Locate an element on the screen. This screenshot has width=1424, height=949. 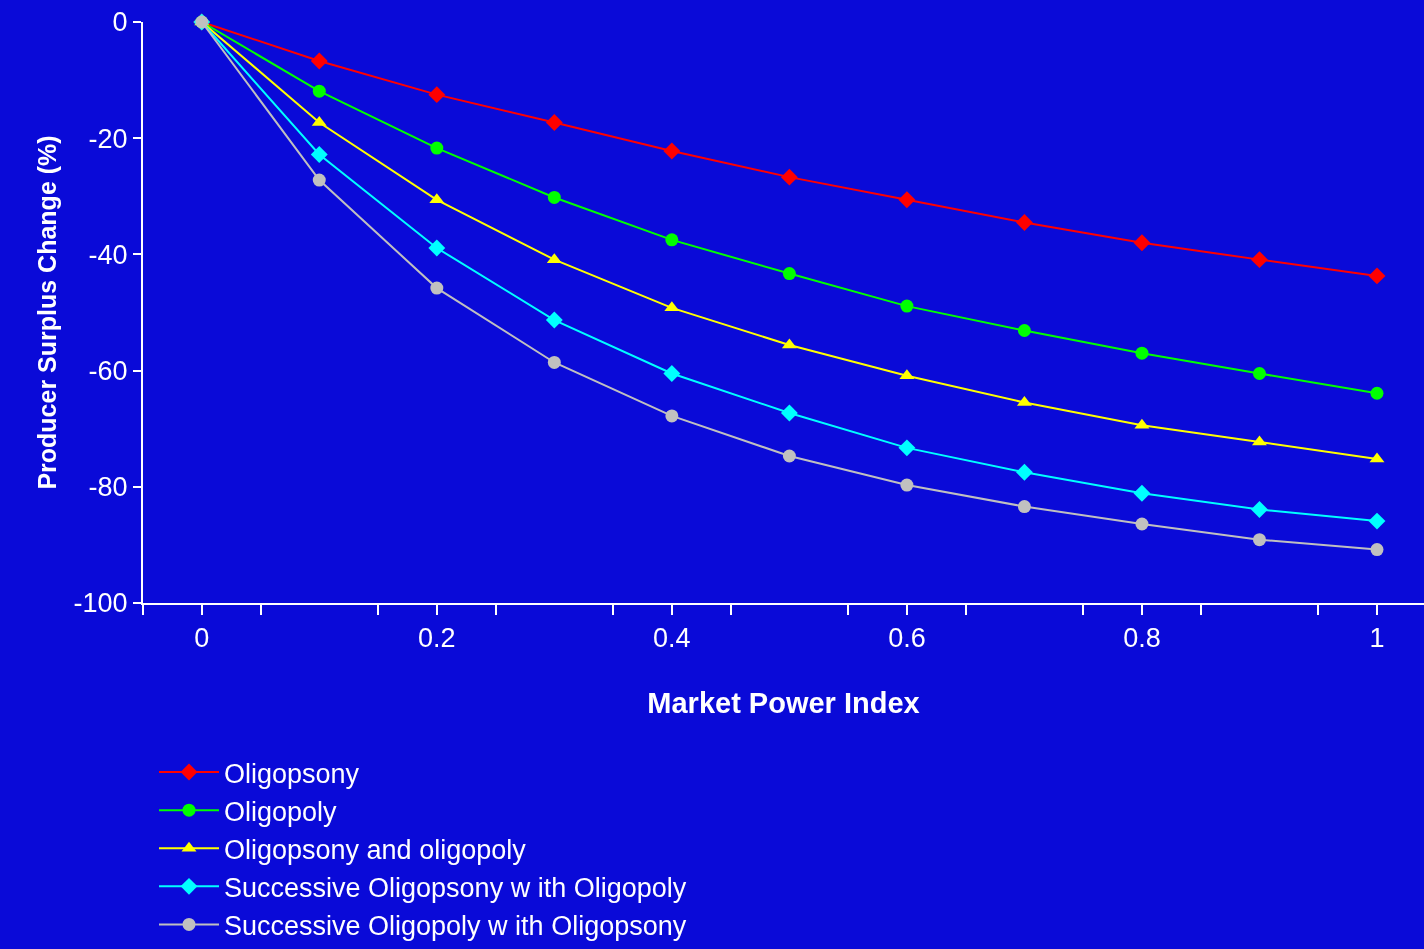
y-tick-label: 0 is located at coordinates (120, 22).